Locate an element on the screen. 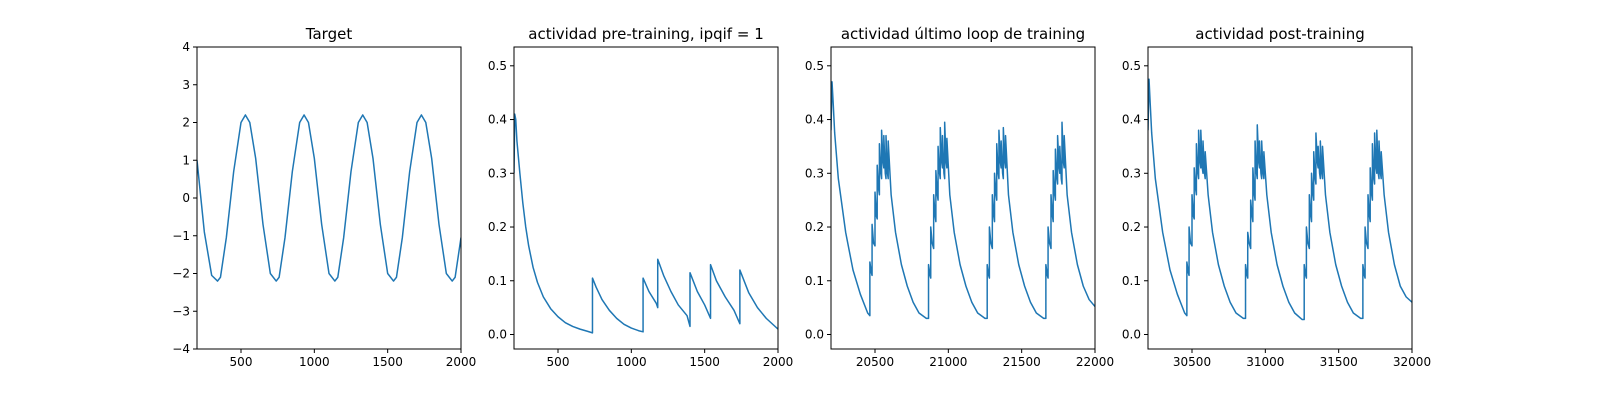 The height and width of the screenshot is (400, 1600). subplot-title: actividad pre-training, ipqif = 1 is located at coordinates (646, 34).